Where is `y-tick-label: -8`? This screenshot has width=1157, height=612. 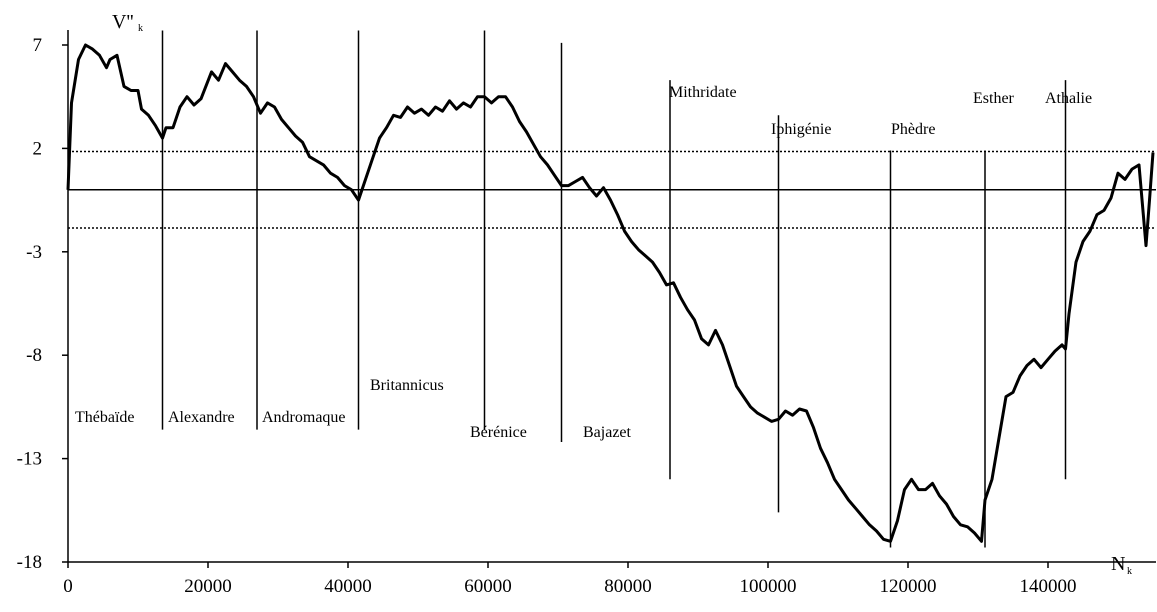
y-tick-label: -8 is located at coordinates (34, 355).